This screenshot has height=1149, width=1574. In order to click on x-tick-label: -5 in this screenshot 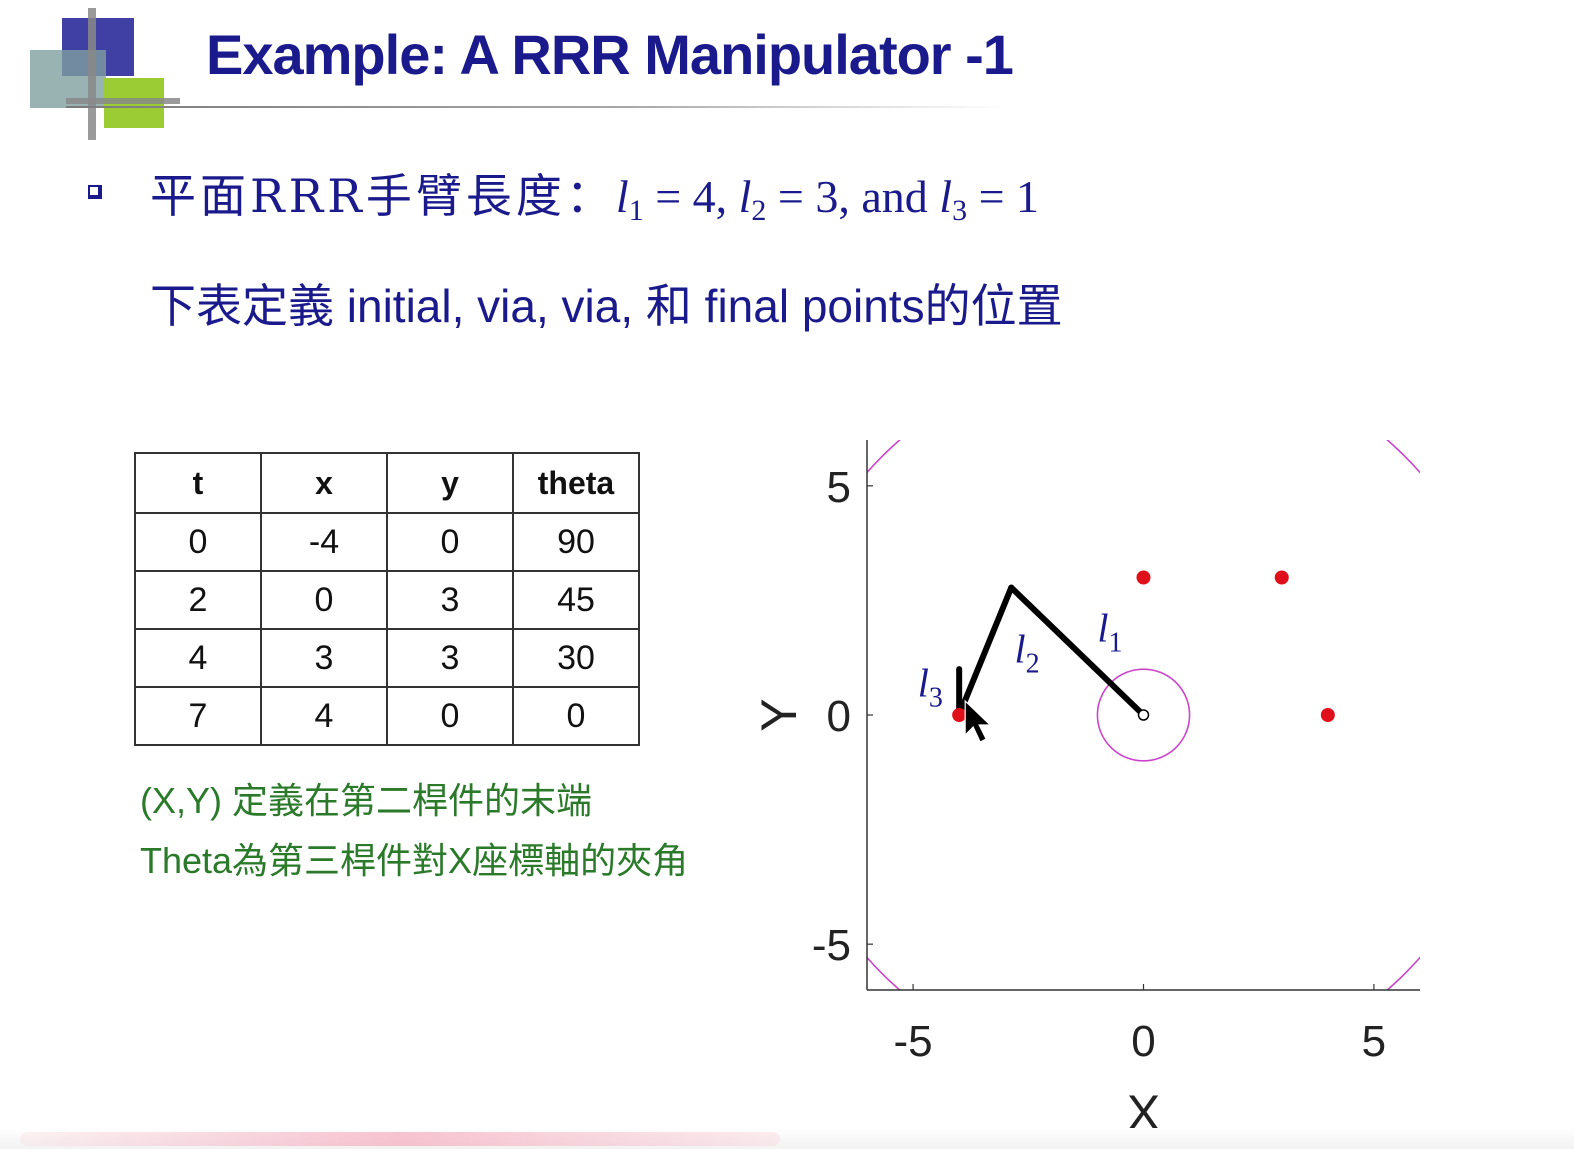, I will do `click(913, 1041)`.